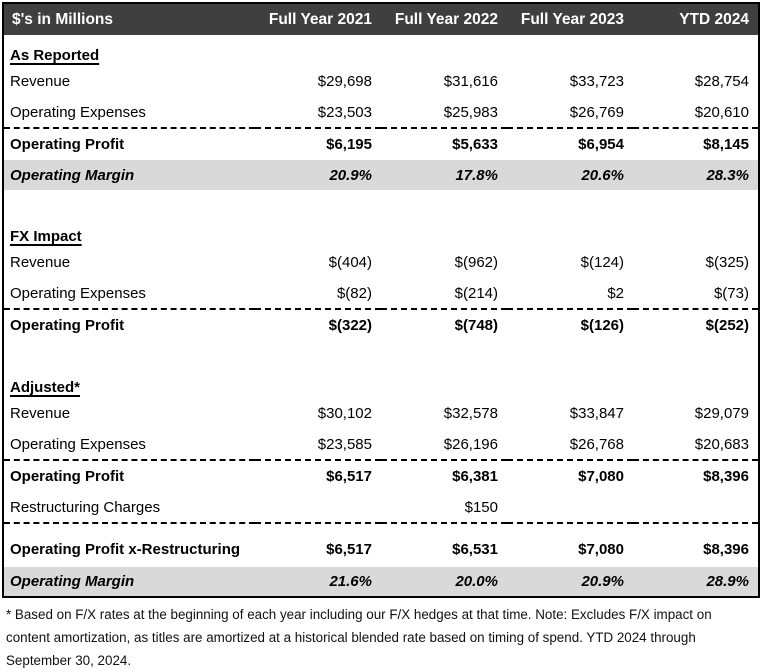 Image resolution: width=760 pixels, height=672 pixels. What do you see at coordinates (476, 293) in the screenshot?
I see `cell-value: $(214)` at bounding box center [476, 293].